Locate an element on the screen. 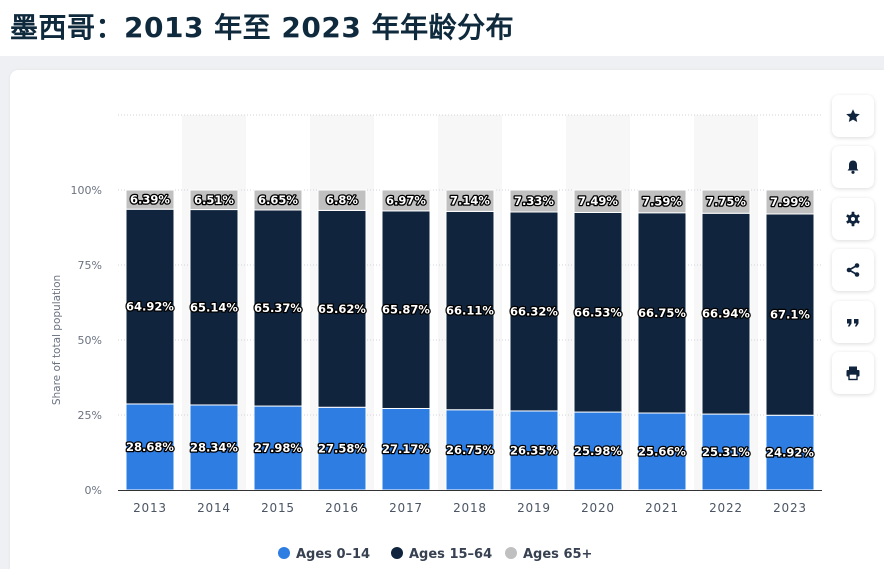 The image size is (884, 569). y-tick-label: 50% is located at coordinates (90, 340).